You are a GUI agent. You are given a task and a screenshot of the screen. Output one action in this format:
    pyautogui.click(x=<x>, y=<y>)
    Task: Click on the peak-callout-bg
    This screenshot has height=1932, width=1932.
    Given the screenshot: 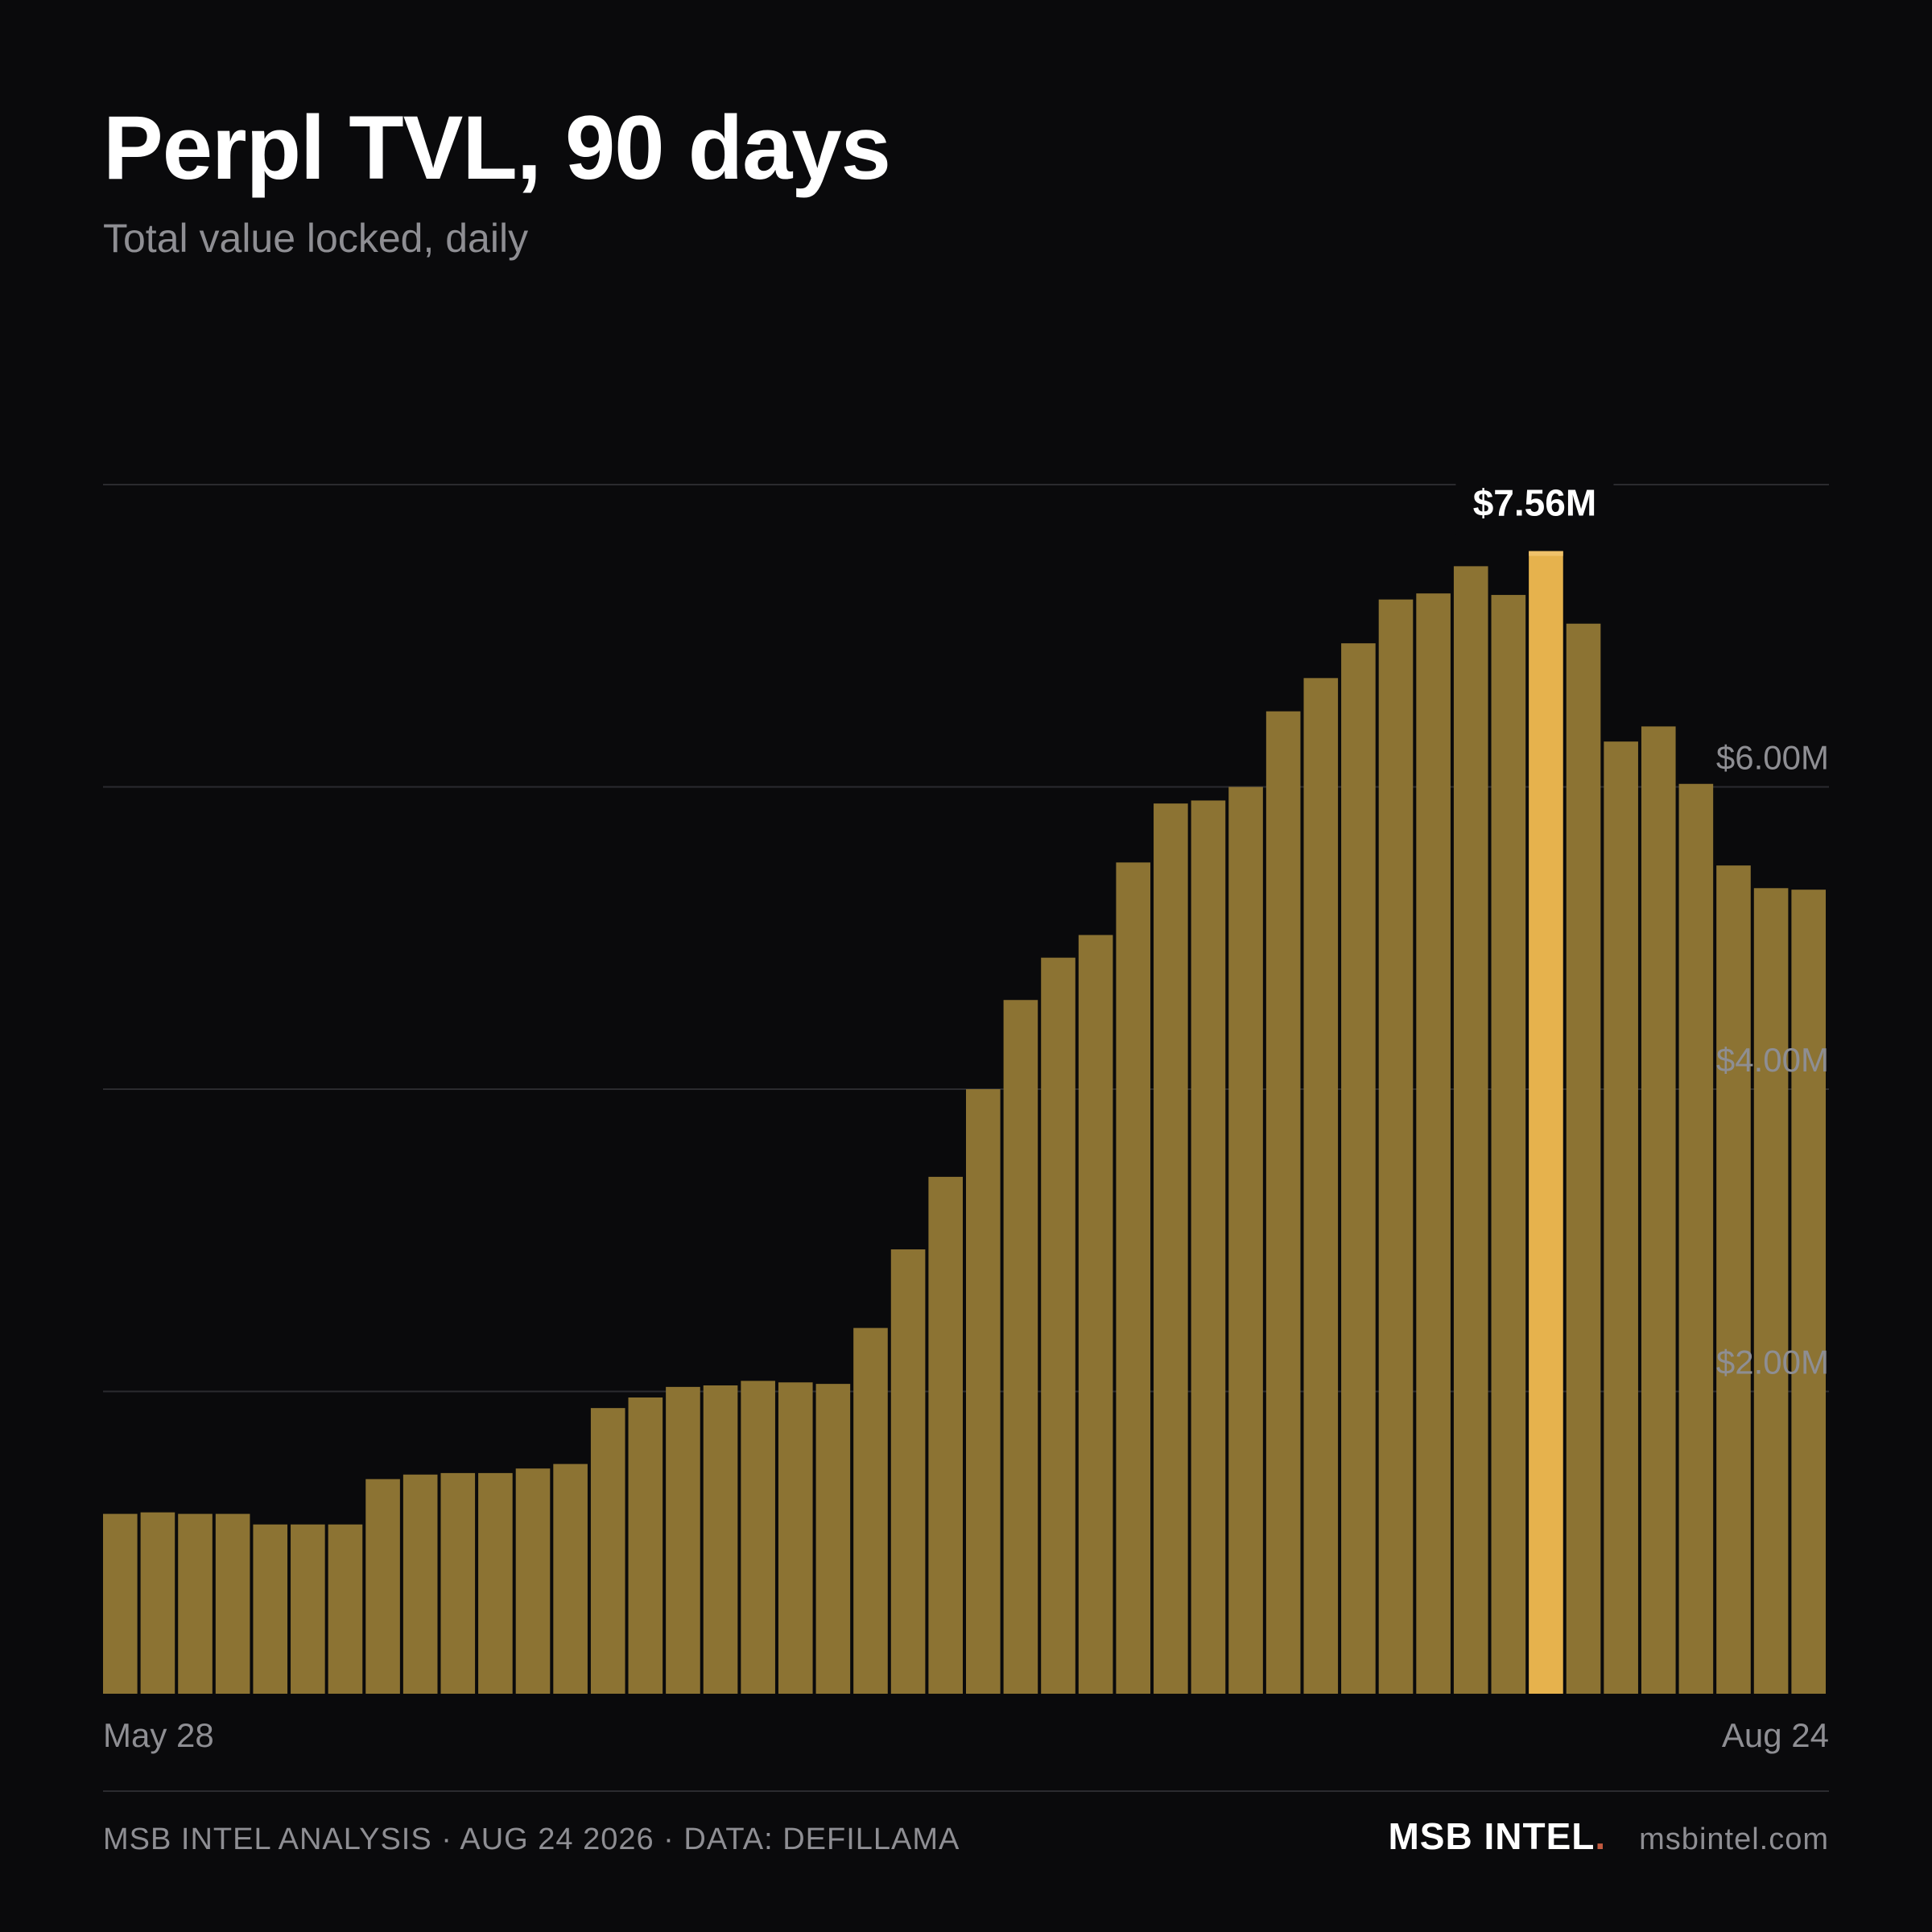 What is the action you would take?
    pyautogui.click(x=1534, y=503)
    